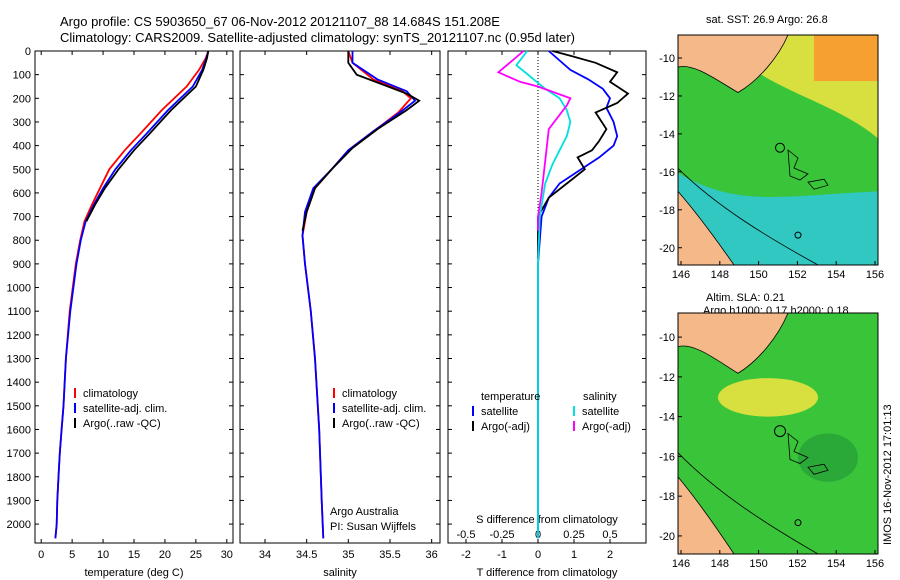 The image size is (900, 580). Describe the element at coordinates (22, 76) in the screenshot. I see `y-tick-label: 100` at that location.